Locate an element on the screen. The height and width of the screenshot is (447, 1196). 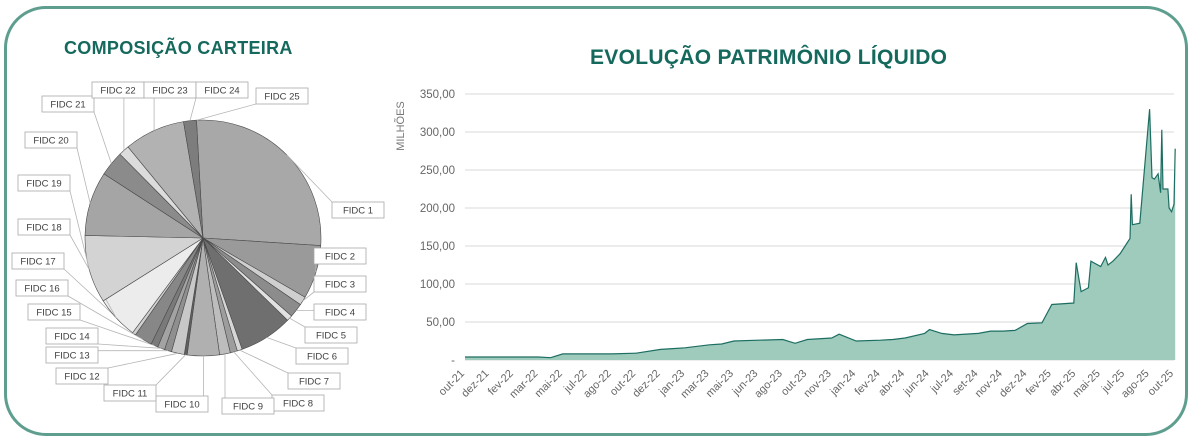
pie-label-text: FIDC 18 is located at coordinates (43, 228).